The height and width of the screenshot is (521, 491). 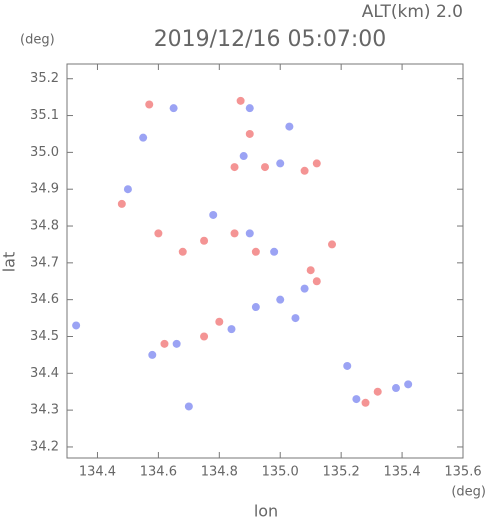 What do you see at coordinates (219, 472) in the screenshot?
I see `x-tick-label: 134.8` at bounding box center [219, 472].